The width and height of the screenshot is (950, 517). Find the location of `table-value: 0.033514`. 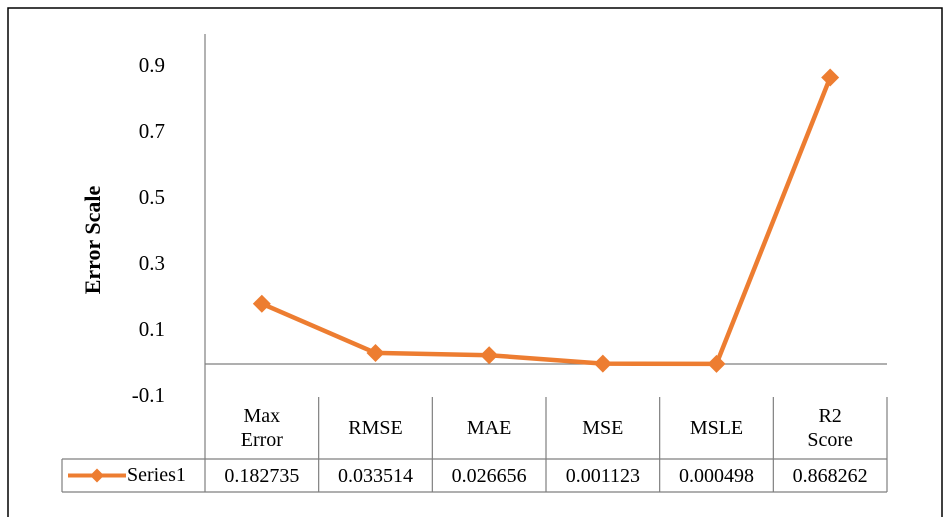

table-value: 0.033514 is located at coordinates (375, 475).